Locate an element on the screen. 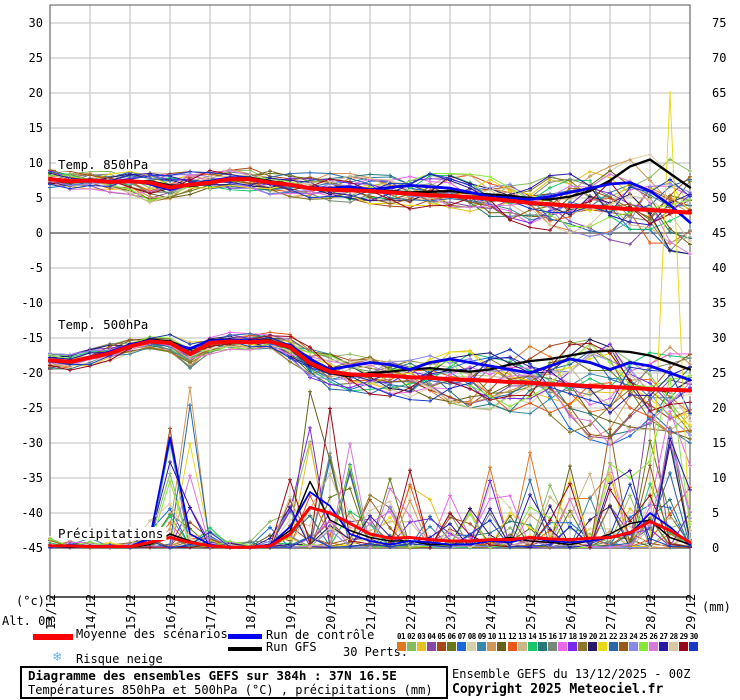 The image size is (740, 700). legend-snow-label: Risque neige is located at coordinates (119, 659).